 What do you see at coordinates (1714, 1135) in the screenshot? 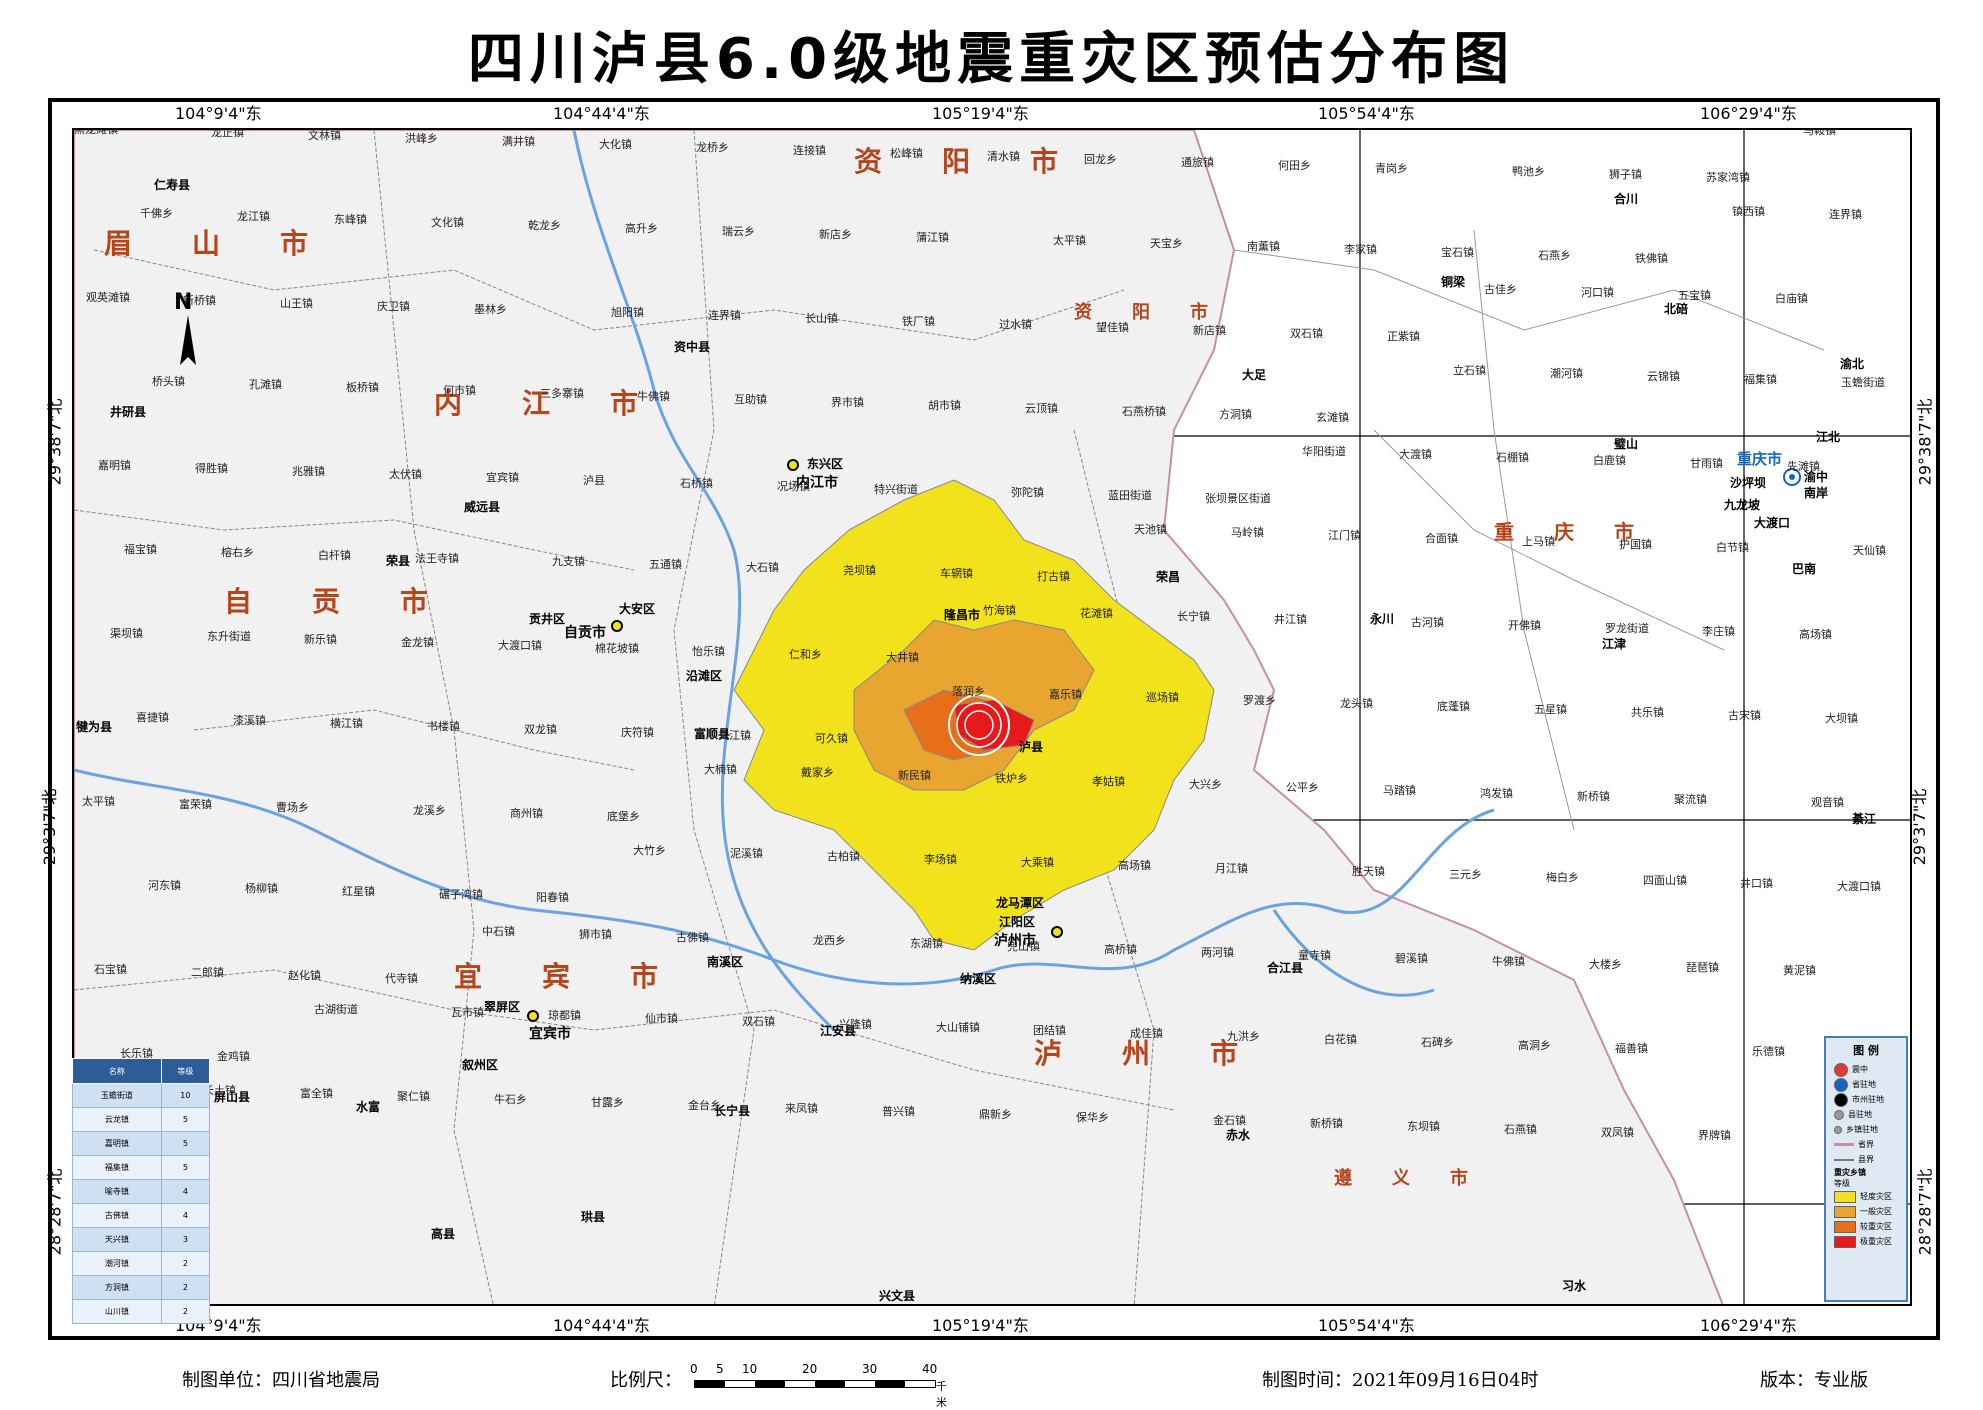
I see `place-label: 界牌镇` at bounding box center [1714, 1135].